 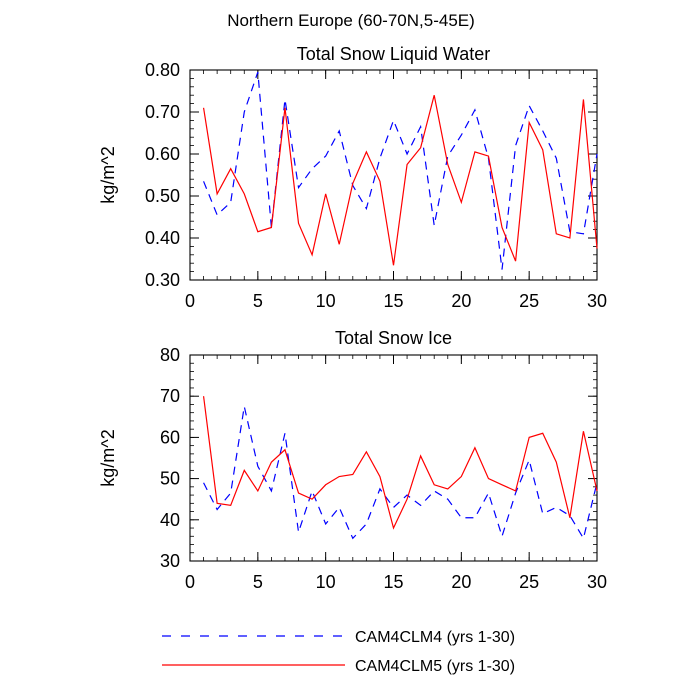 I want to click on y-tick-label: 40, so click(x=170, y=520).